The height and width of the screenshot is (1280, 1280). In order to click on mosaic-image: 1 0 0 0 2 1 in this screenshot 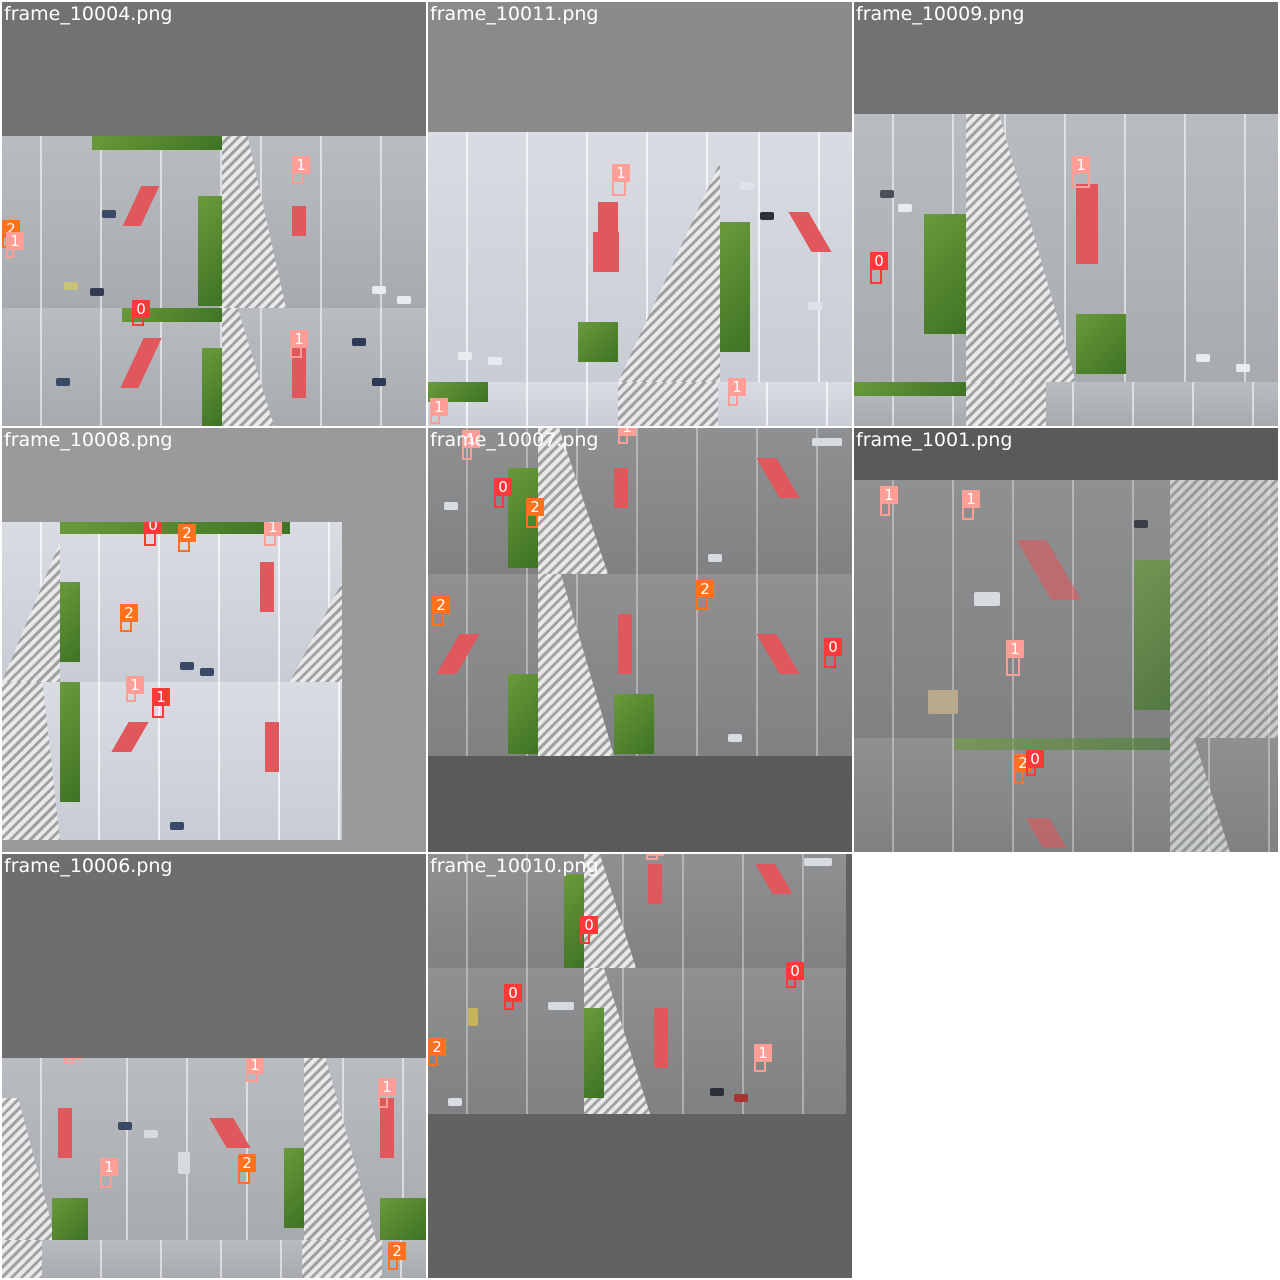, I will do `click(637, 984)`.